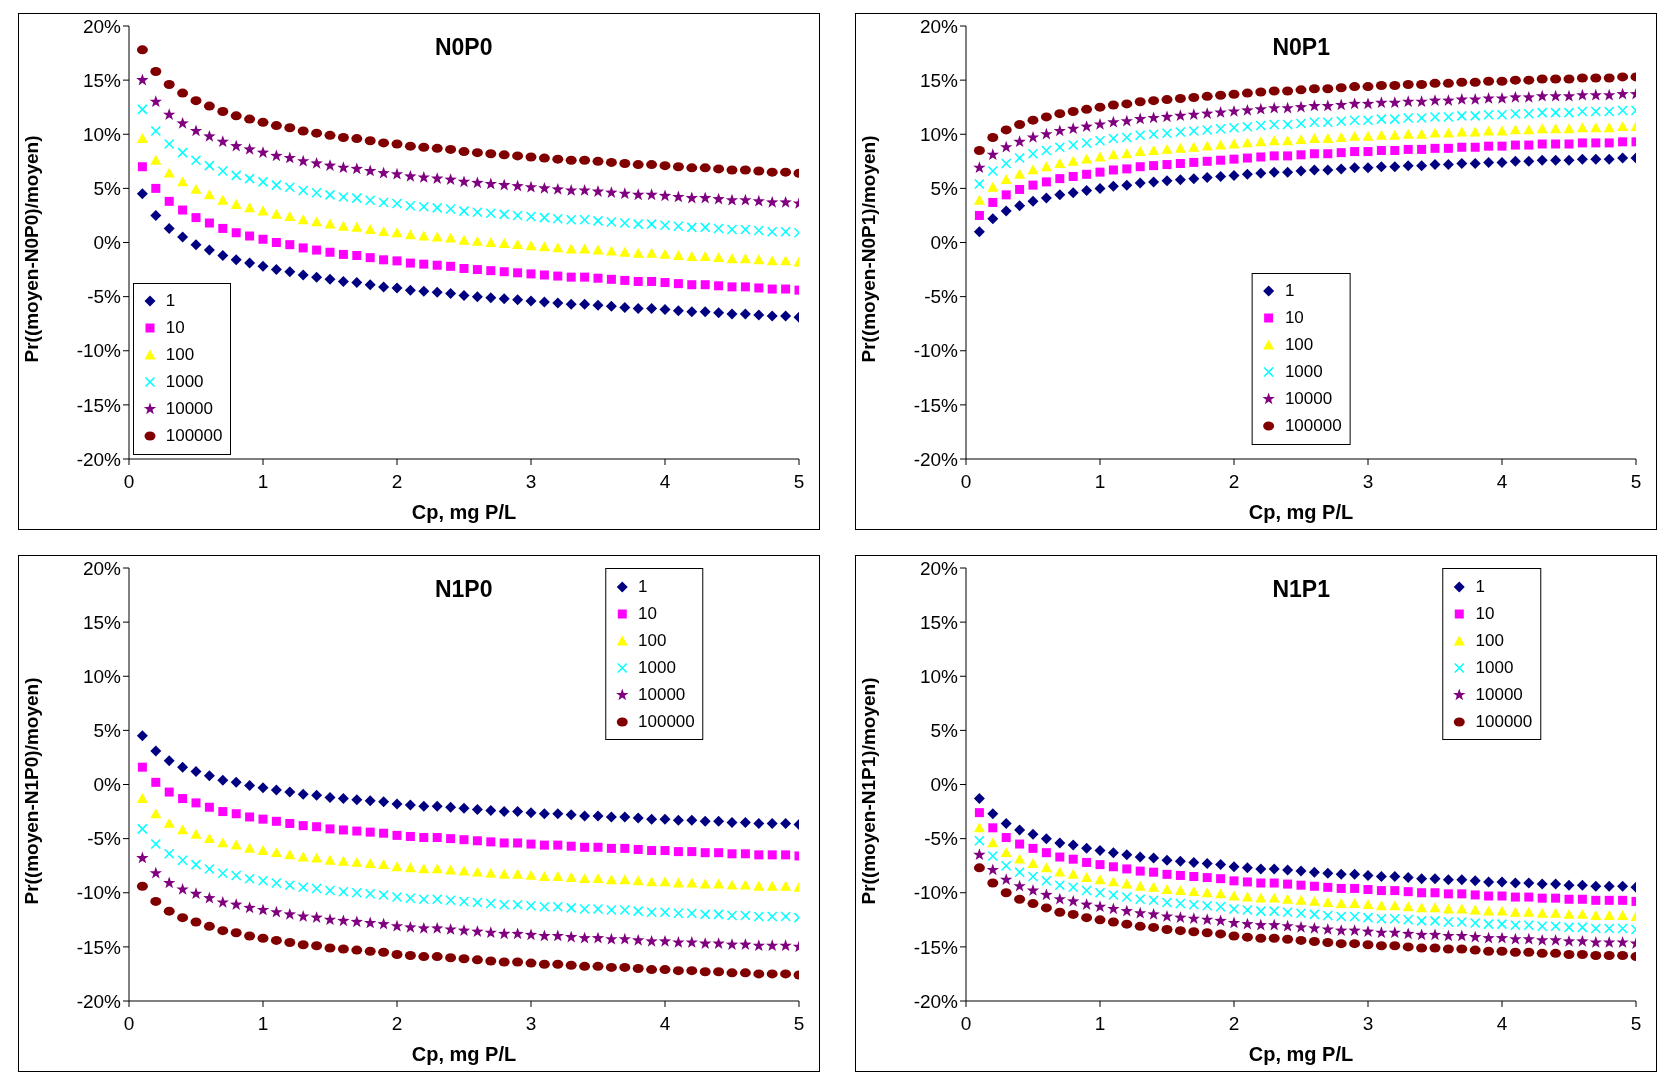 This screenshot has width=1675, height=1085. What do you see at coordinates (1485, 613) in the screenshot?
I see `legend-label: 10` at bounding box center [1485, 613].